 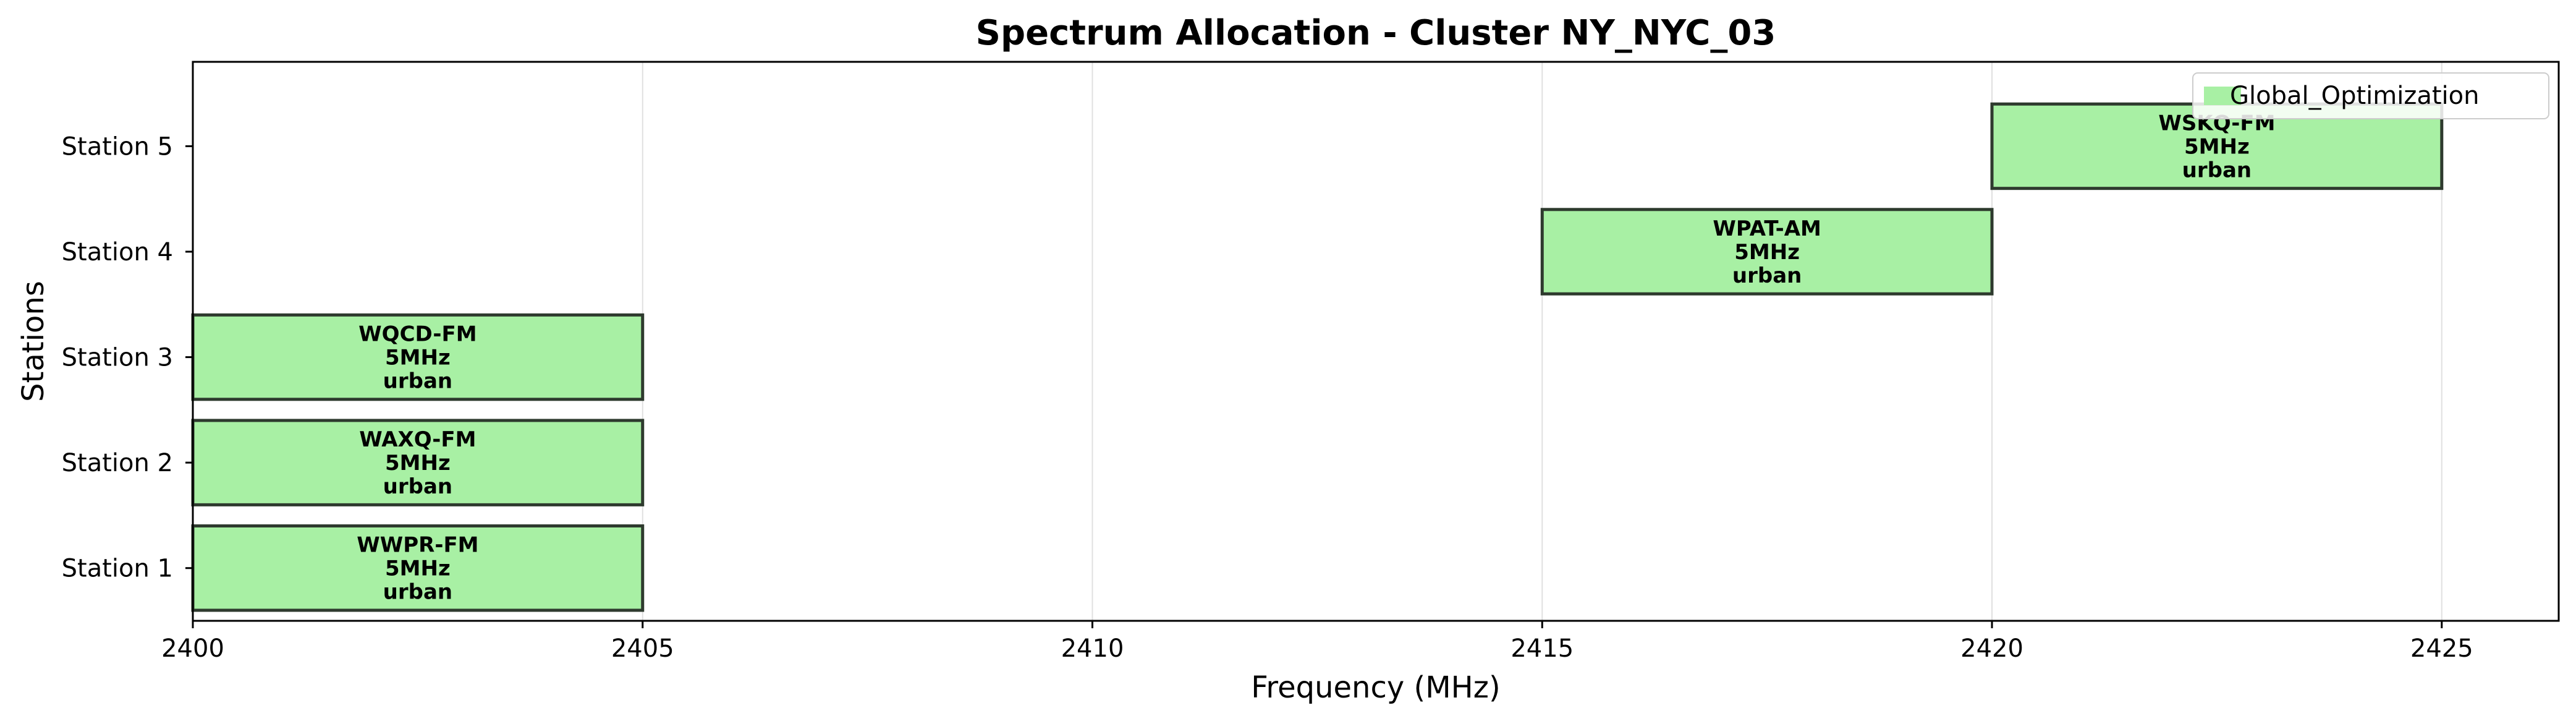 I want to click on x-tick-label-3: 2415, so click(x=1542, y=648).